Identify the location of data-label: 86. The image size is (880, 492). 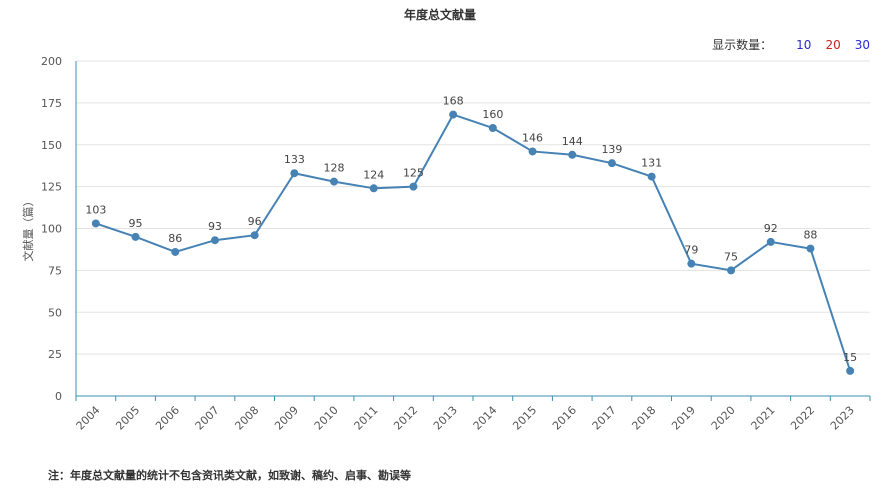
(175, 238).